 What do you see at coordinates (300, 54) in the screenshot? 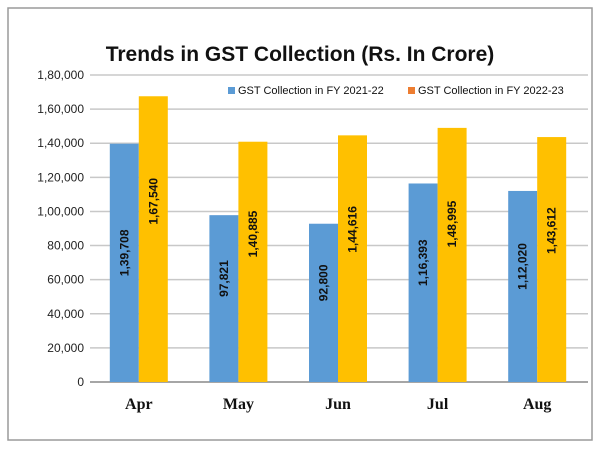
I see `chart-title: Trends in GST Collection (Rs. In Crore)` at bounding box center [300, 54].